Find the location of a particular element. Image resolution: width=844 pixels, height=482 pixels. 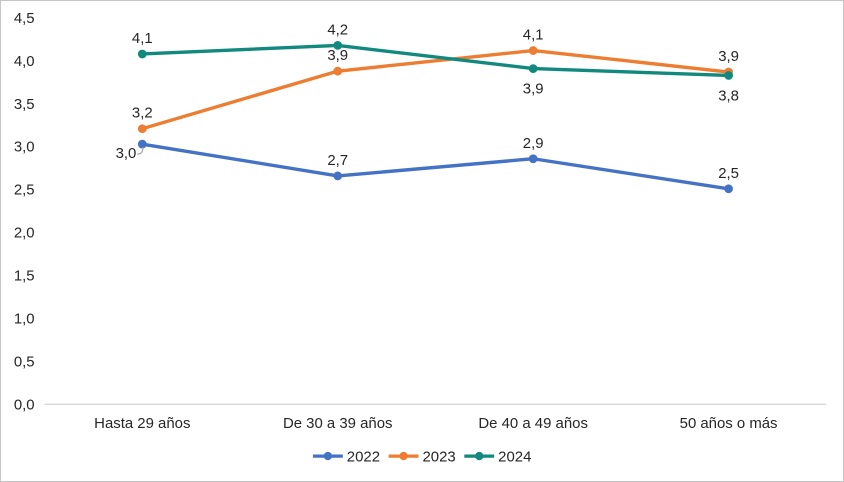

x-axis-category-label: Hasta 29 años is located at coordinates (142, 423).